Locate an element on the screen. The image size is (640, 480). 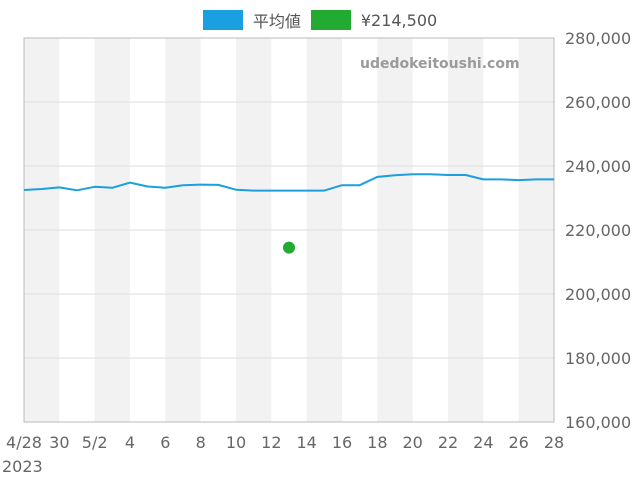
x-tick-label: 6 is located at coordinates (165, 442).